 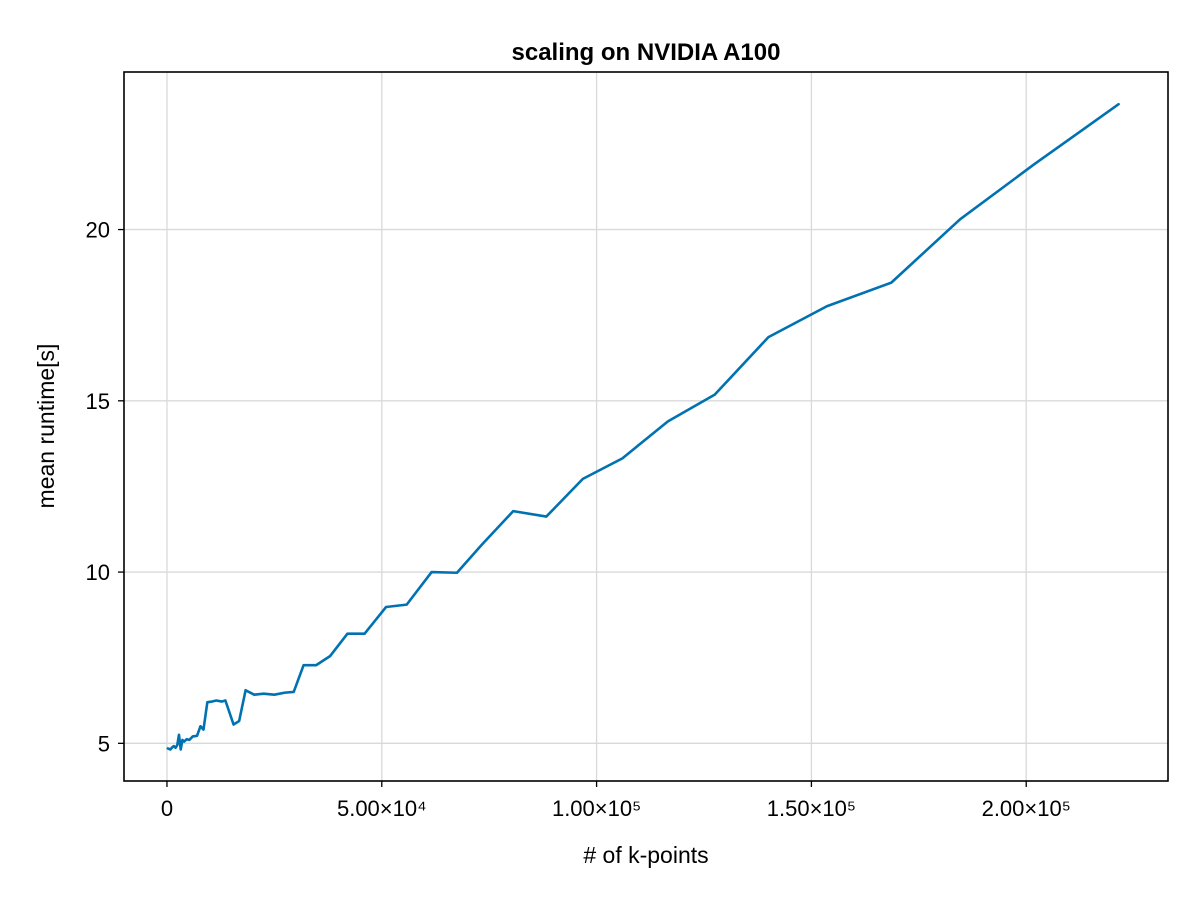 What do you see at coordinates (646, 52) in the screenshot?
I see `chart-title: scaling on NVIDIA A100` at bounding box center [646, 52].